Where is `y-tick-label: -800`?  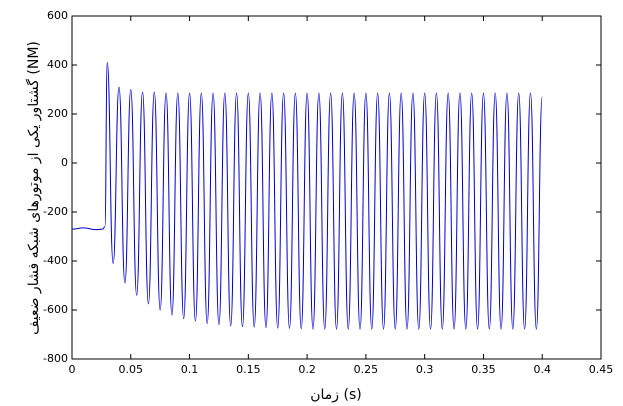 y-tick-label: -800 is located at coordinates (55, 358).